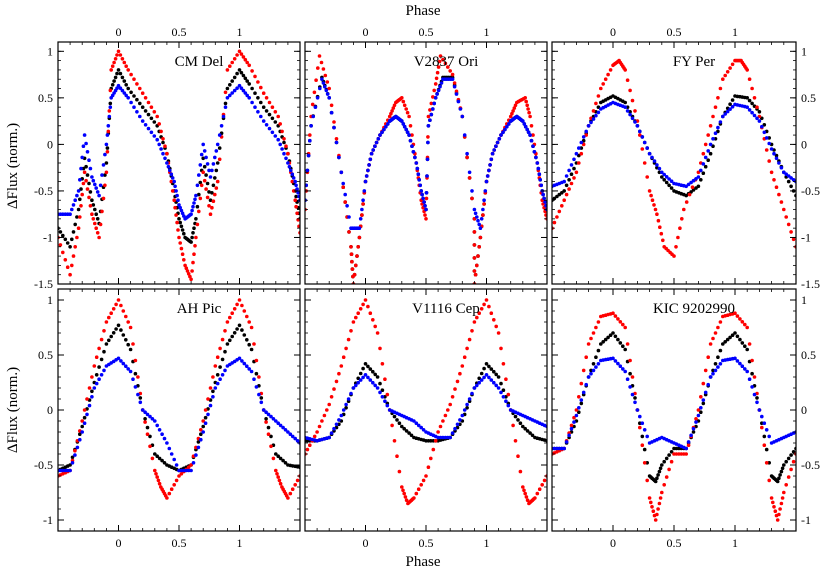  I want to click on y-tick-label-left: 1, so click(50, 300).